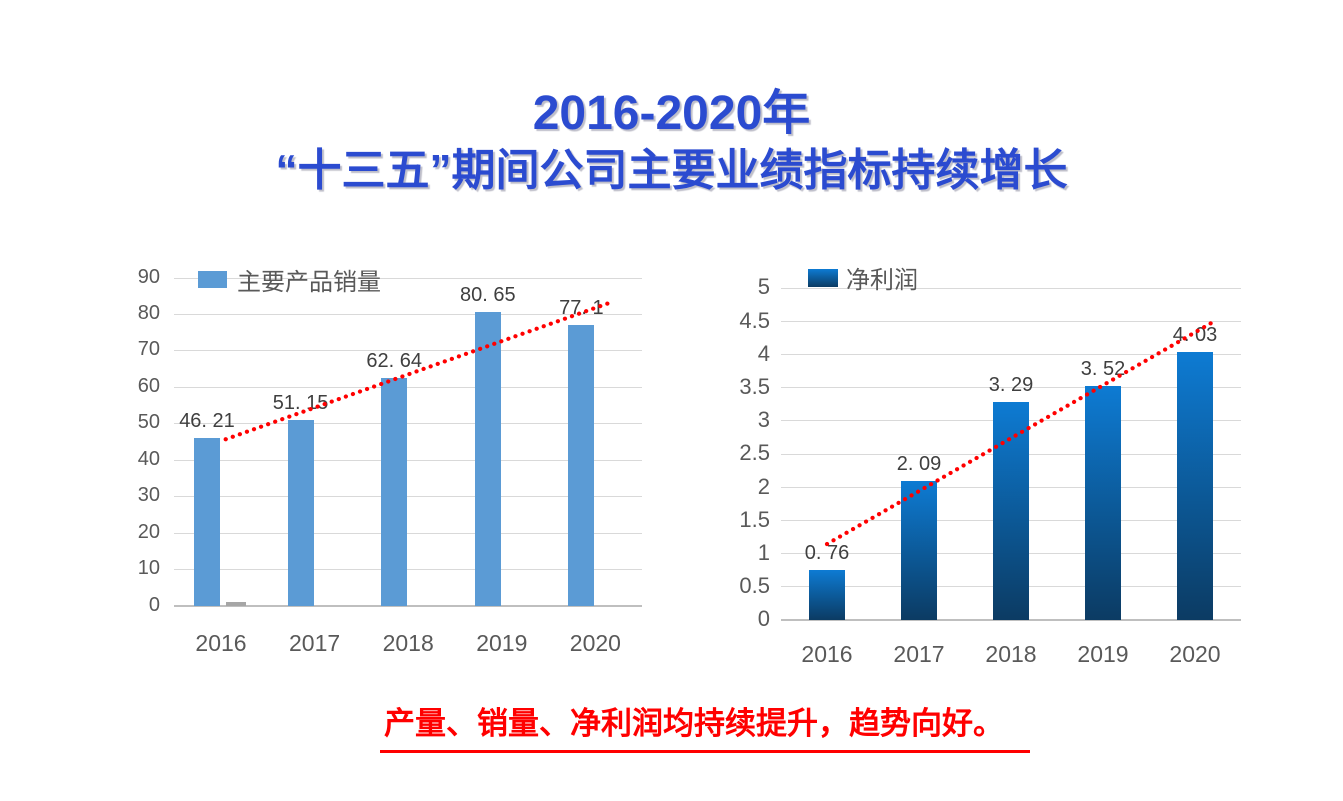 This screenshot has width=1343, height=801. What do you see at coordinates (763, 287) in the screenshot?
I see `y-tick-label: 5` at bounding box center [763, 287].